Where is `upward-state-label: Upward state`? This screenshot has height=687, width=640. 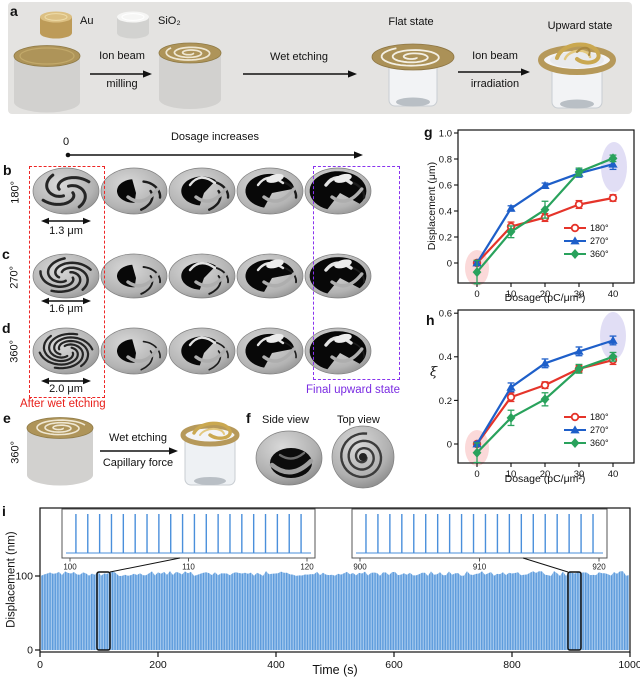 upward-state-label: Upward state is located at coordinates (580, 26).